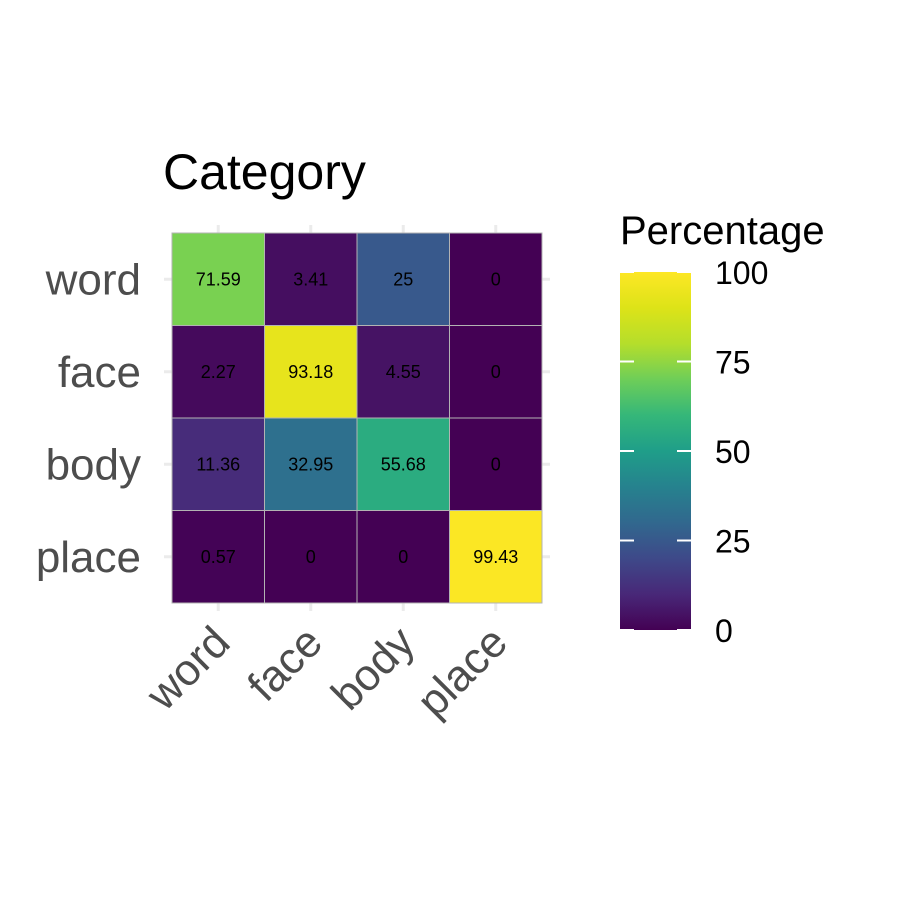 The height and width of the screenshot is (900, 900). I want to click on y-axis-tick-labels: word face body place, so click(88, 418).